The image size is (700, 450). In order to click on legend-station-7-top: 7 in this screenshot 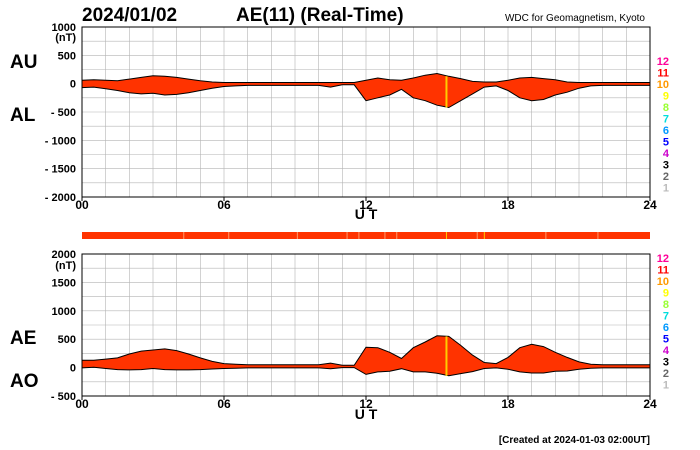, I will do `click(666, 120)`.